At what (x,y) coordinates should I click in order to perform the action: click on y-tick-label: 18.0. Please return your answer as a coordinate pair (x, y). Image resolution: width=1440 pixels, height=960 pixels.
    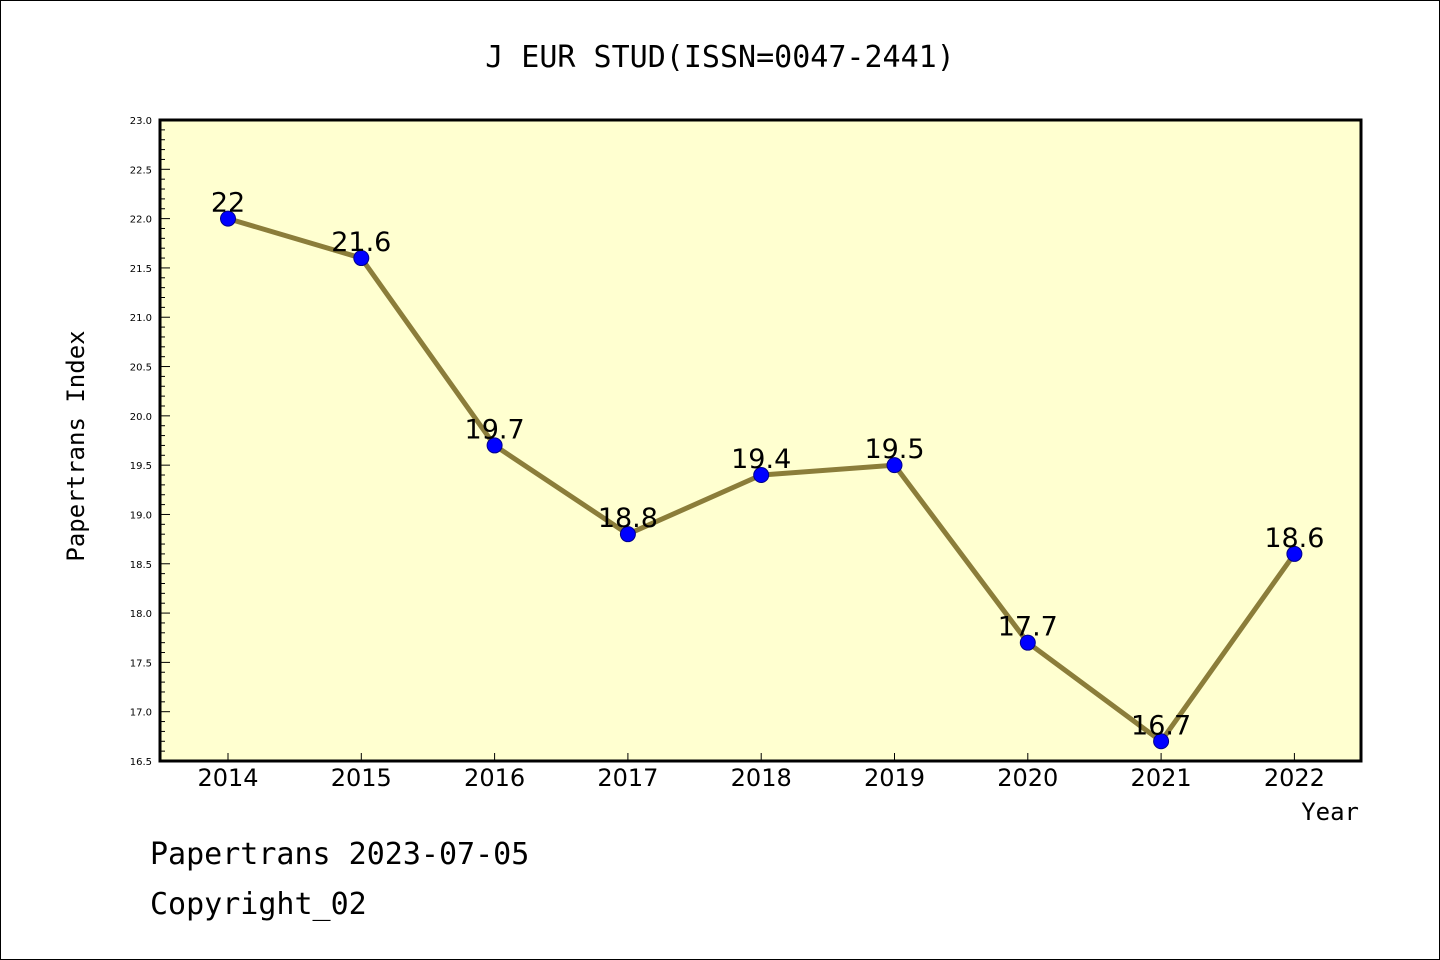
    Looking at the image, I should click on (141, 614).